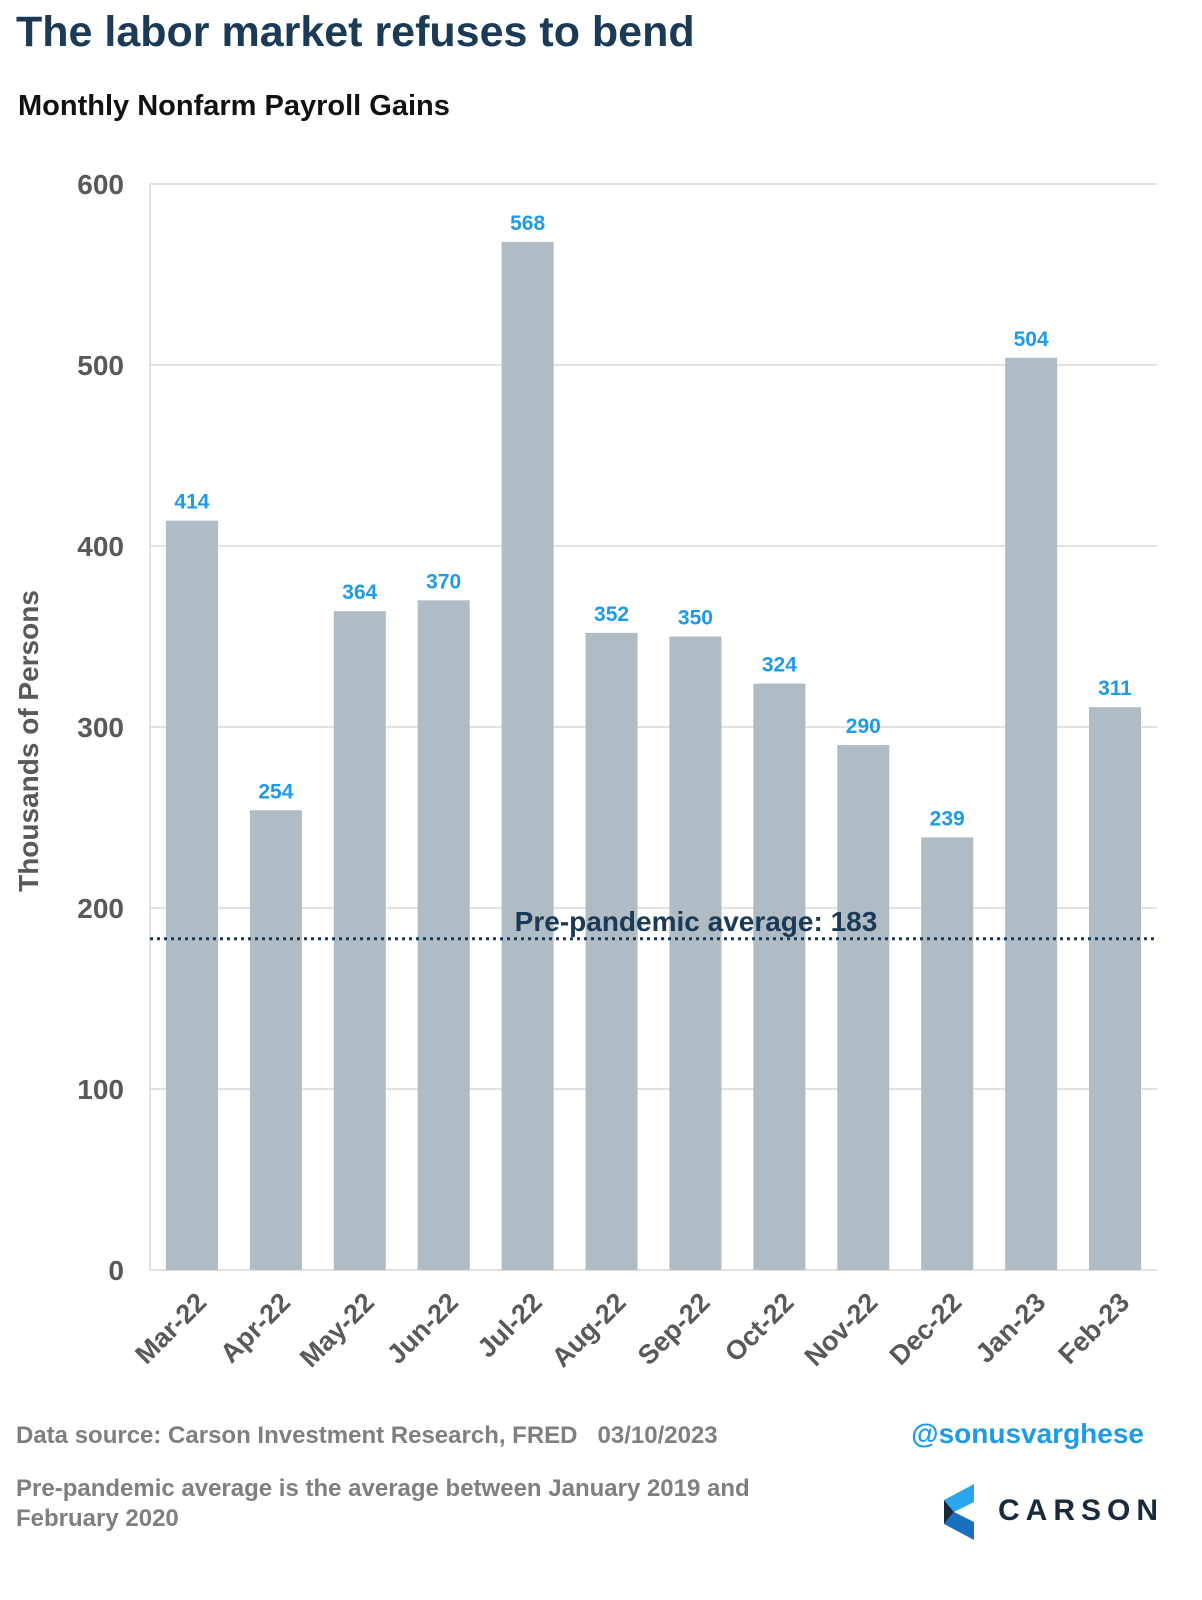  Describe the element at coordinates (841, 1329) in the screenshot. I see `x-tick-label: Nov-22` at that location.